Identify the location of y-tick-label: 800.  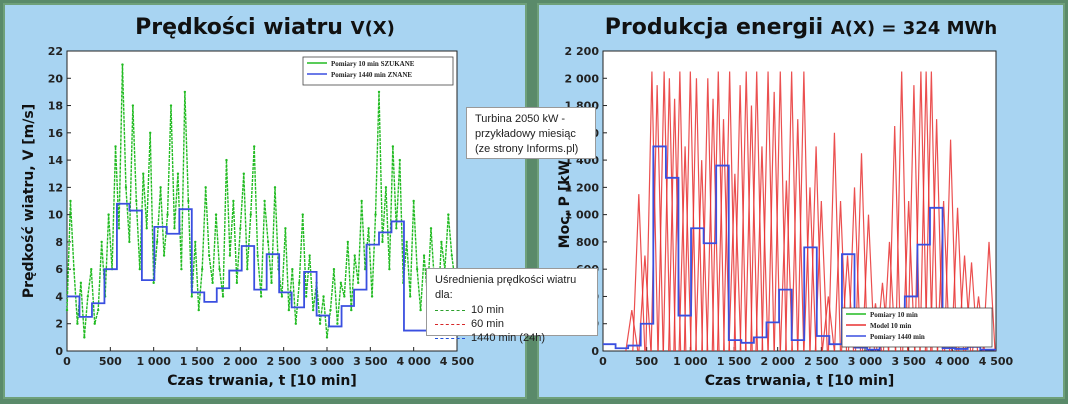
(587, 242).